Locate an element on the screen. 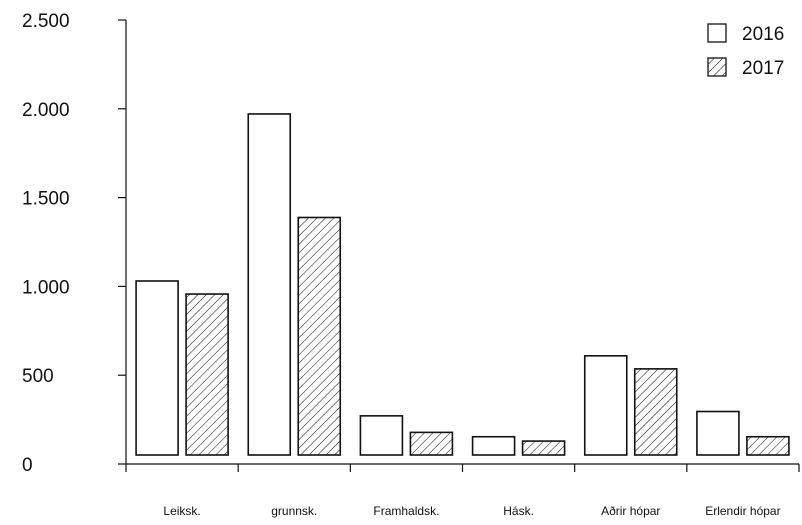 The height and width of the screenshot is (525, 802). legend-swatch-2017 is located at coordinates (717, 67).